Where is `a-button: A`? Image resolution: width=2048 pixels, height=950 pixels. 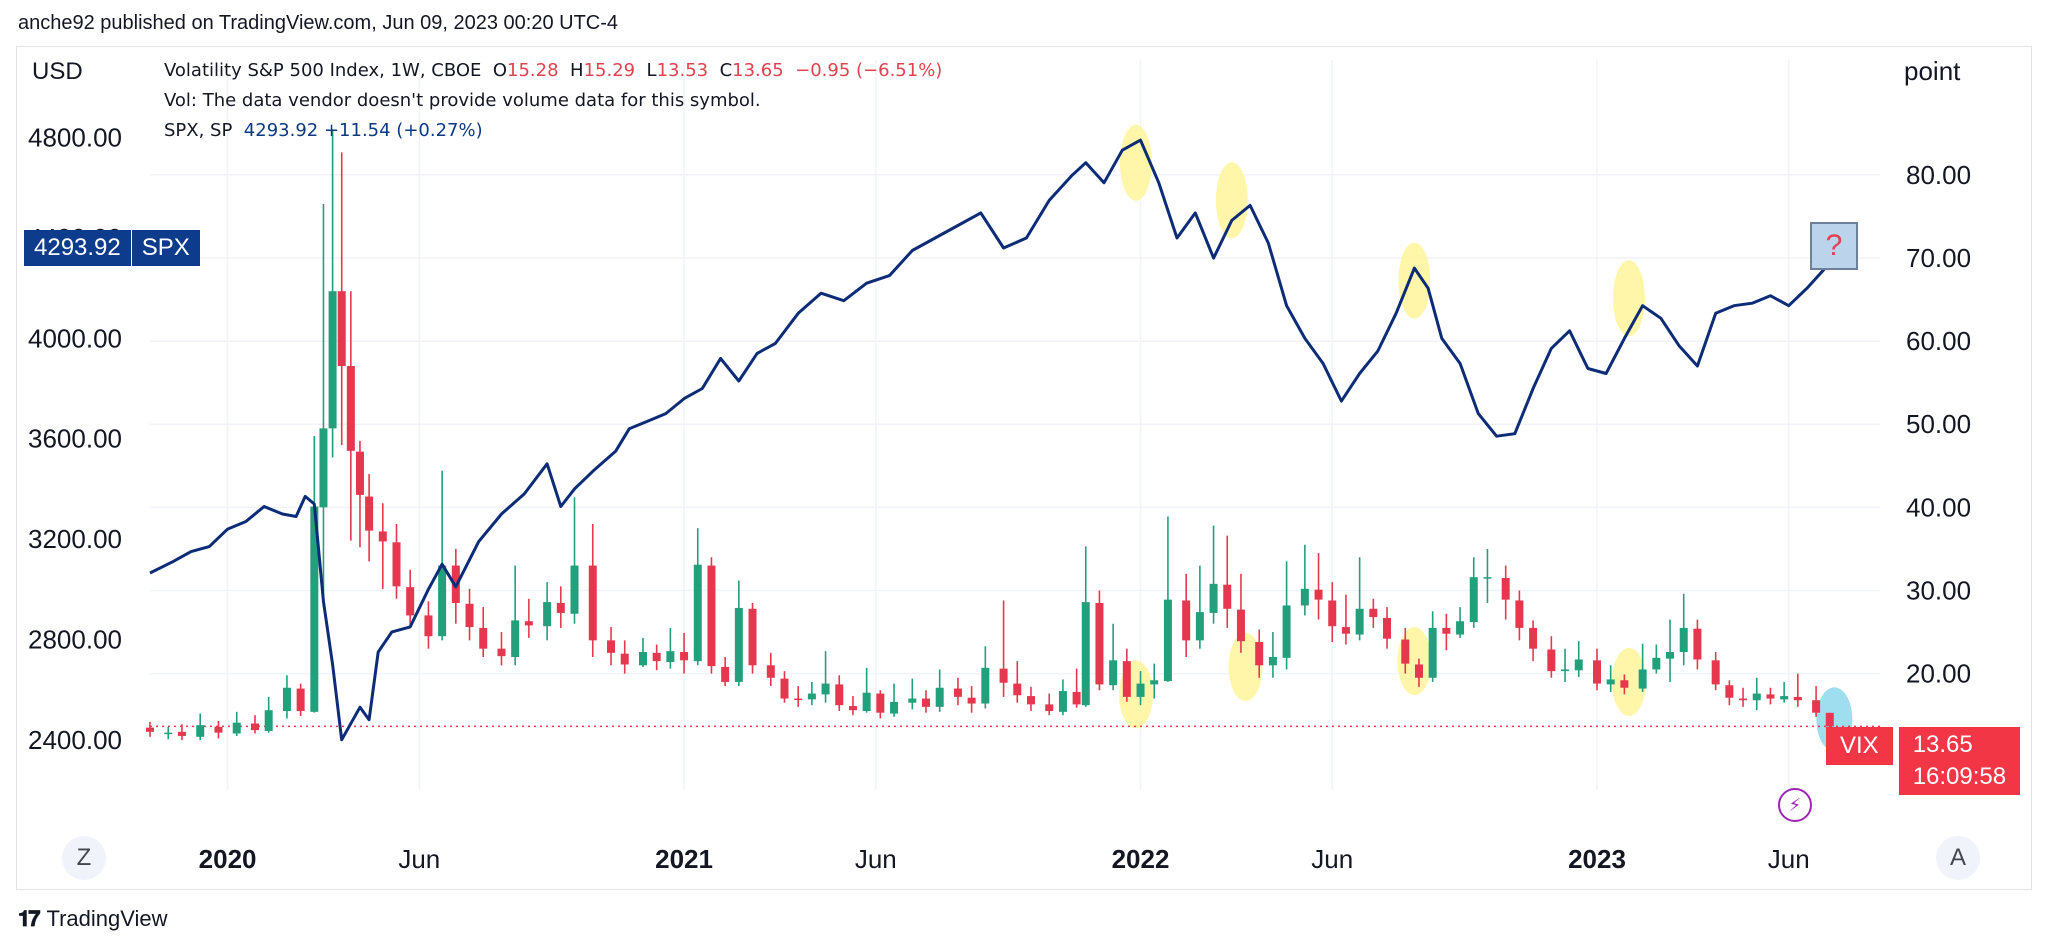 a-button: A is located at coordinates (1958, 858).